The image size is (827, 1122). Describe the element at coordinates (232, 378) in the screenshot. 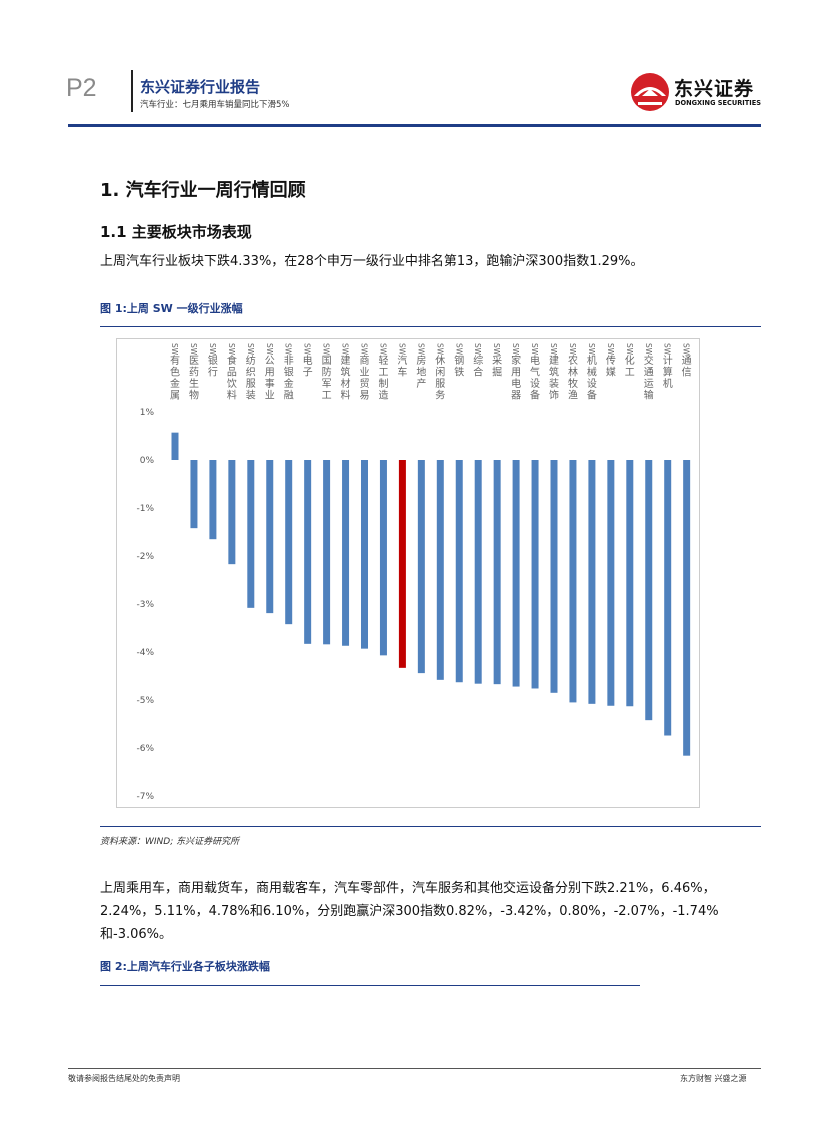

I see `category-label: 食品饮料` at that location.